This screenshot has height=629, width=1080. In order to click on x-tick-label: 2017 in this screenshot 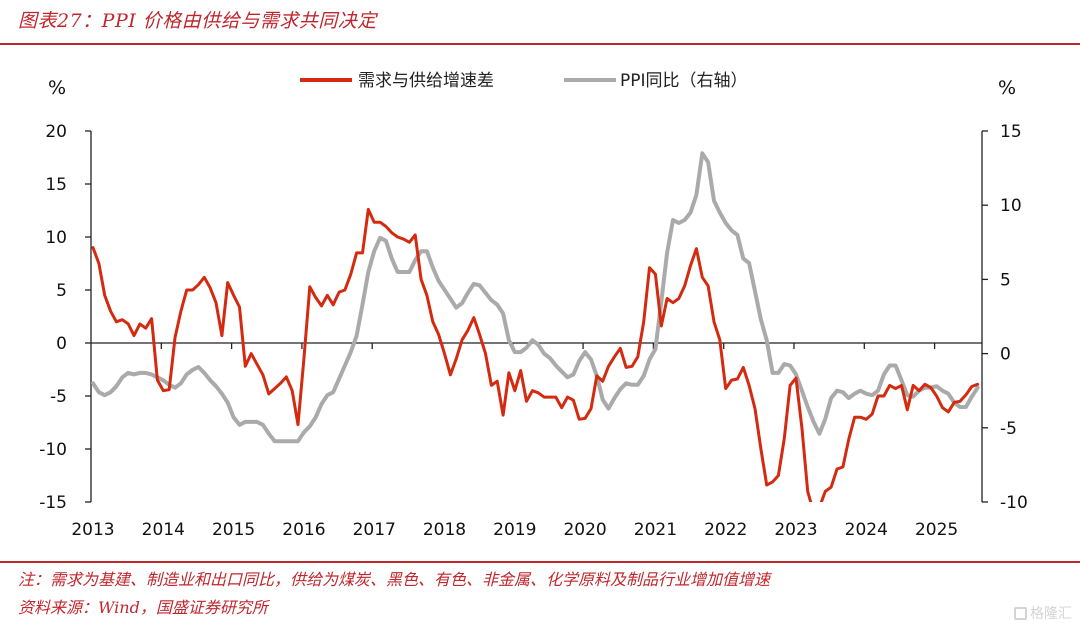, I will do `click(374, 530)`.